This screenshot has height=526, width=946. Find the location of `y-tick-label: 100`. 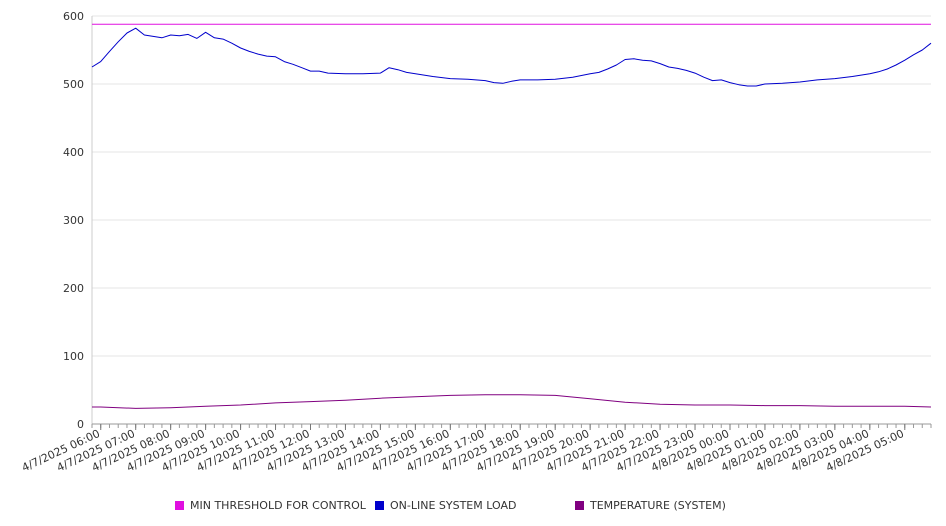

y-tick-label: 100 is located at coordinates (73, 356).